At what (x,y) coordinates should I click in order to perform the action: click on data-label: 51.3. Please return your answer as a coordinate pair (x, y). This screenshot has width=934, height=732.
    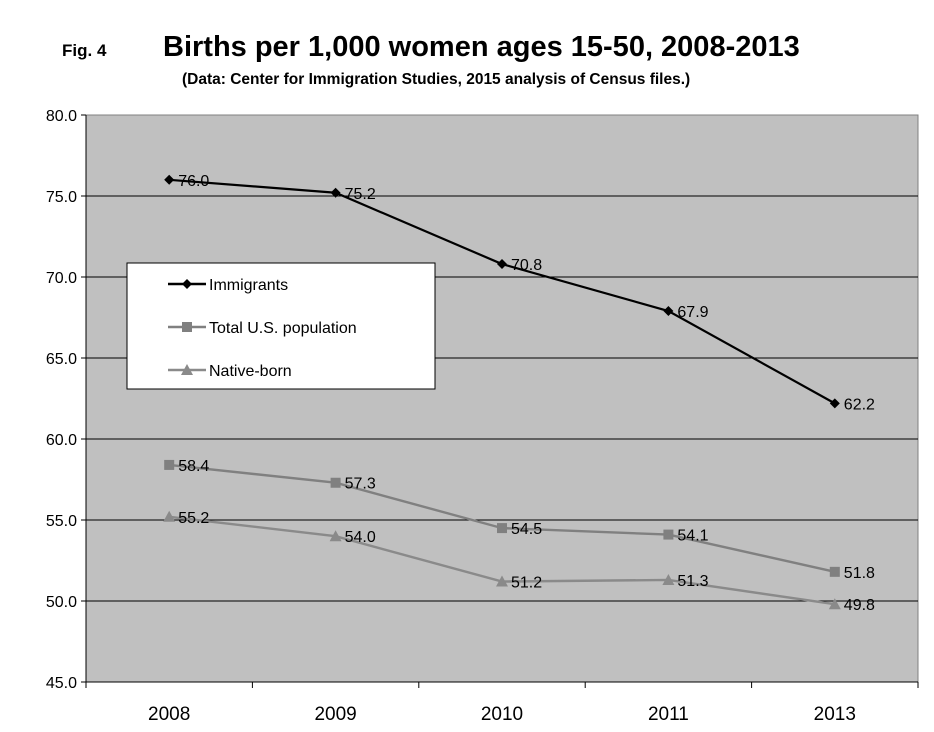
    Looking at the image, I should click on (692, 581).